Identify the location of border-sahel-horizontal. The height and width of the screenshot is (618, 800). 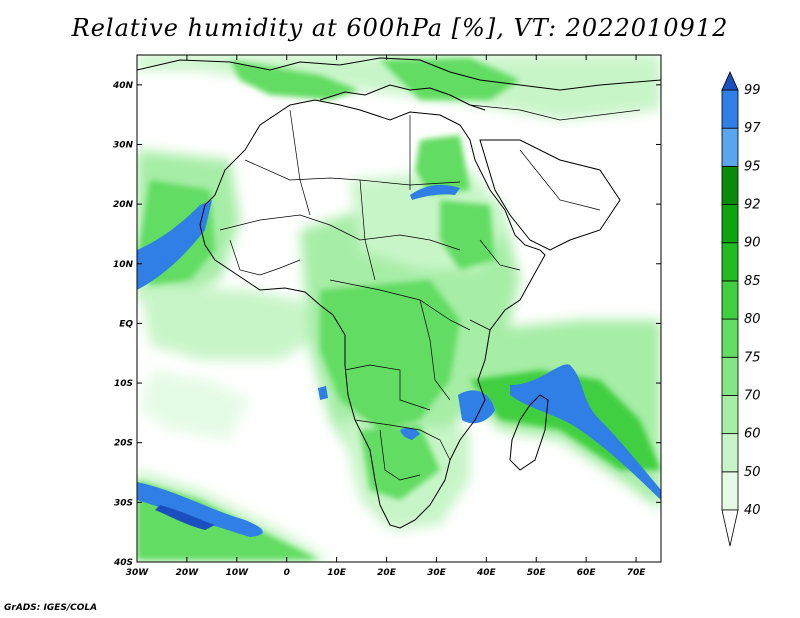
(340, 232).